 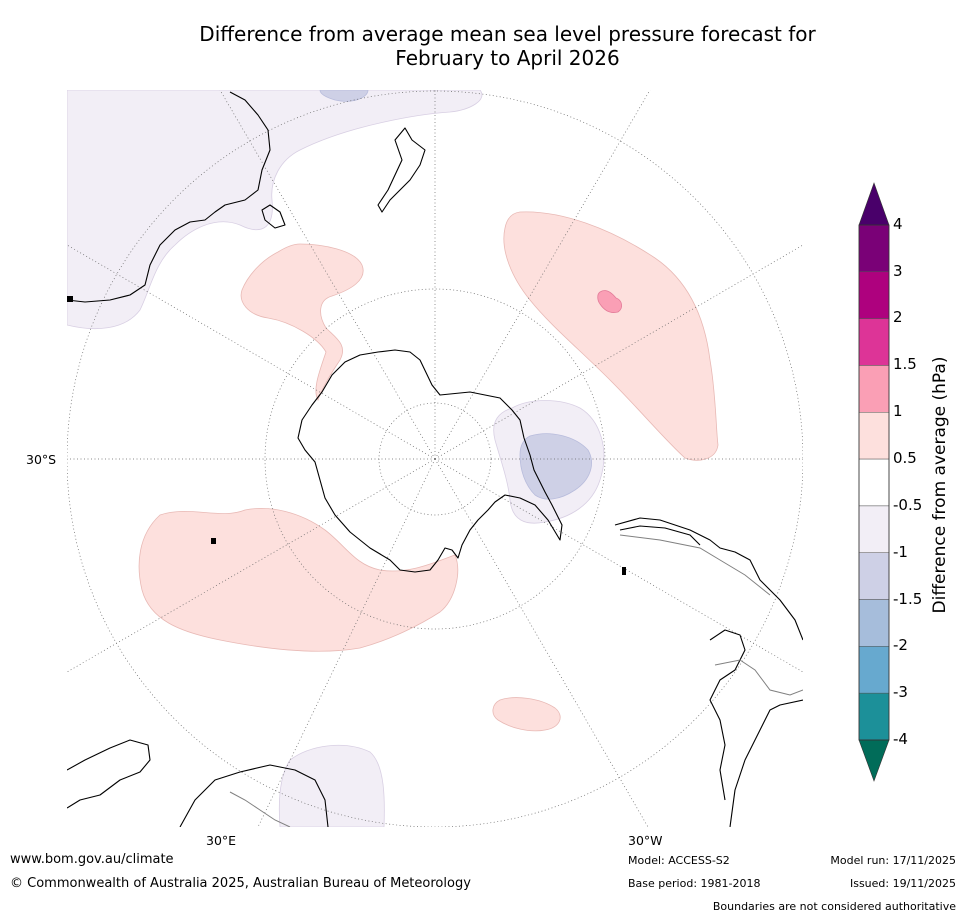 What do you see at coordinates (905, 458) in the screenshot?
I see `colorbar-tick: 0.5` at bounding box center [905, 458].